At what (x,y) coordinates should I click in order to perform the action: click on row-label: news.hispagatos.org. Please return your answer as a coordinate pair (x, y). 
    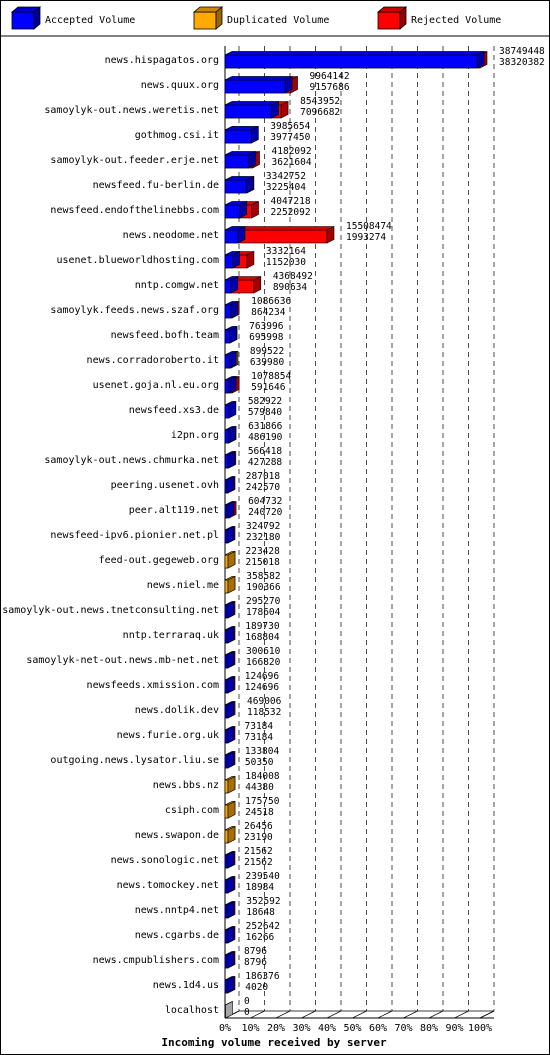
    Looking at the image, I should click on (162, 60).